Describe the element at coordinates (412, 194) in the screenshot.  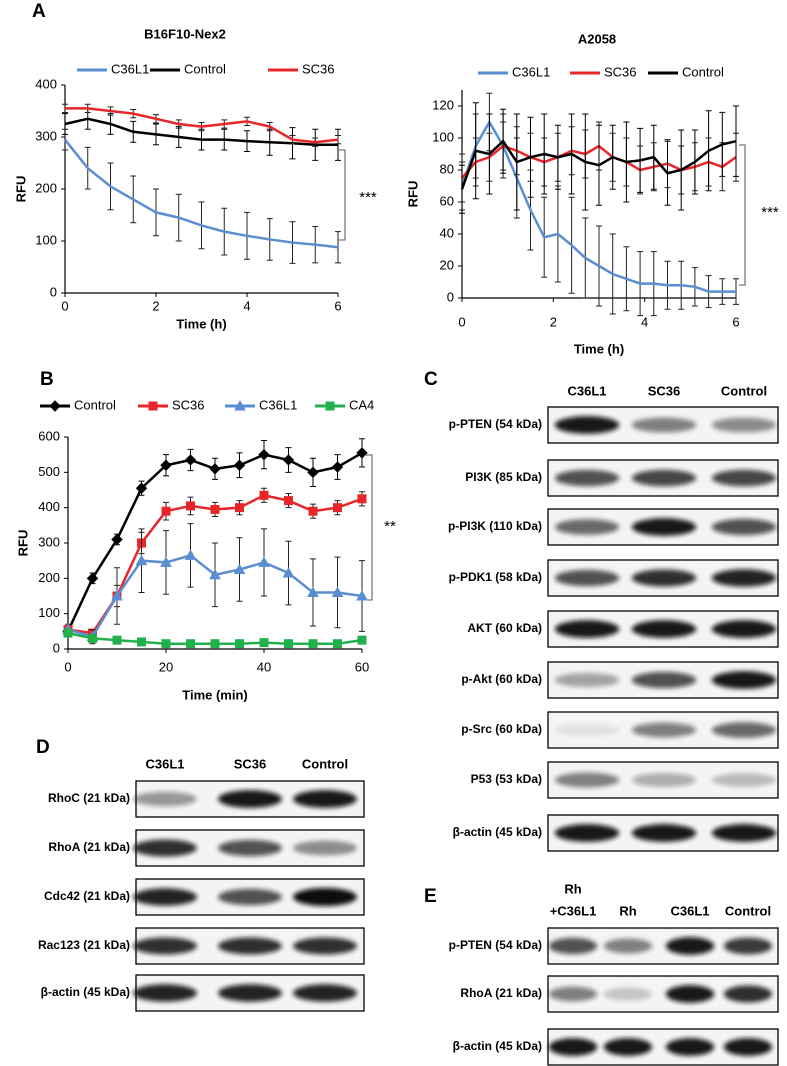
I see `y-axis-label: RFU` at that location.